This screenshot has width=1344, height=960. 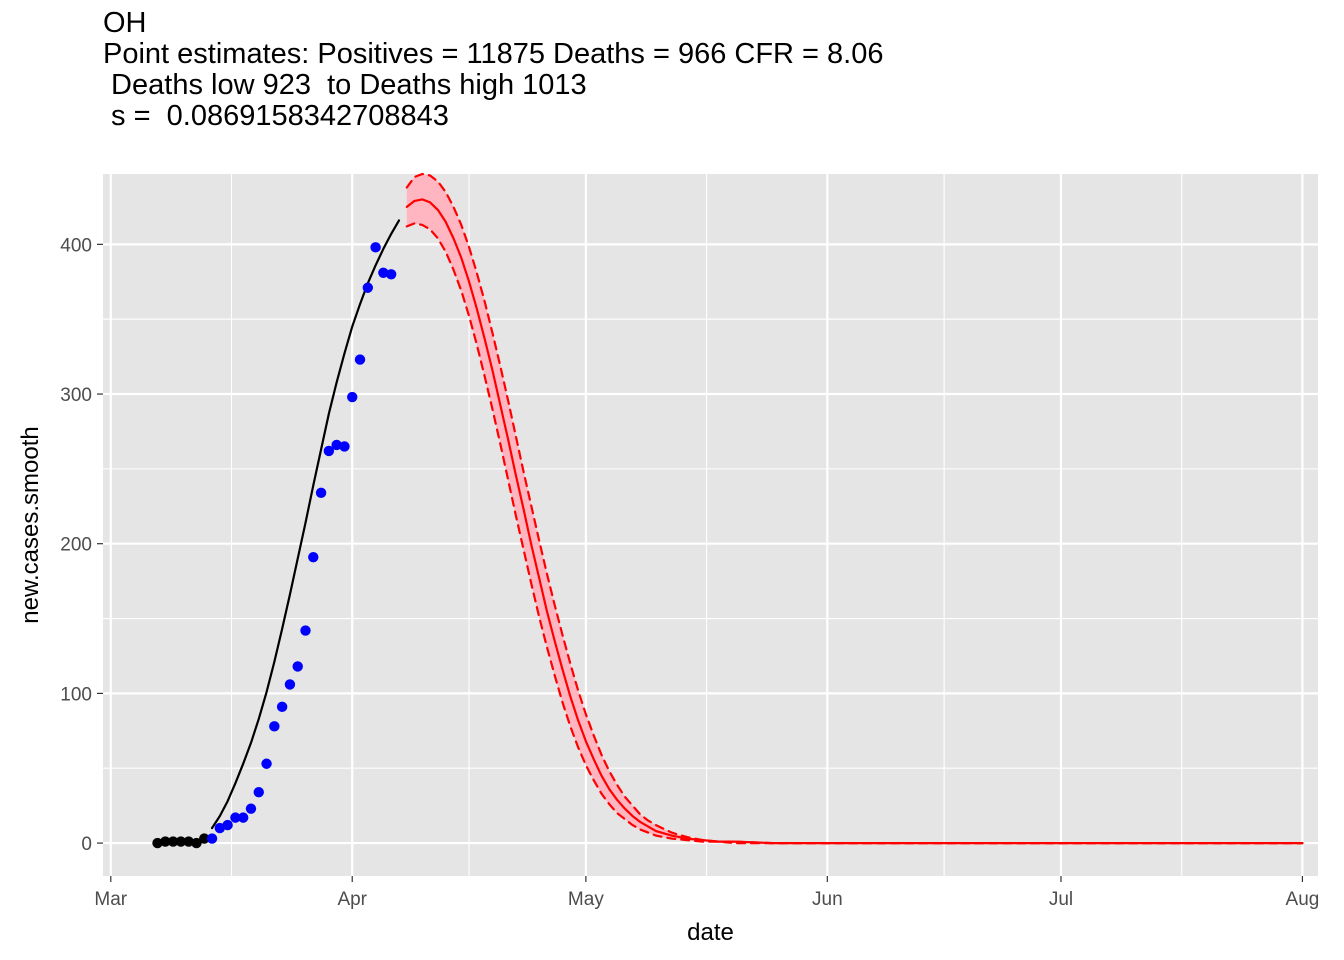 I want to click on x-tick-label: Jun, so click(x=827, y=899).